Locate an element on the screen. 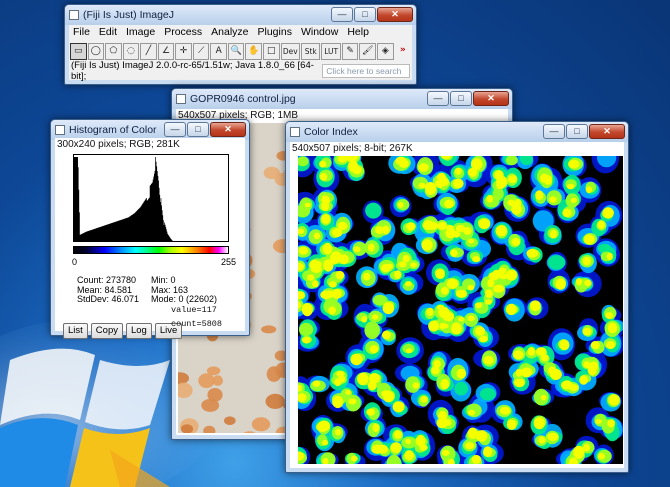 This screenshot has height=487, width=670. pencil-tool-icon: ✎ is located at coordinates (350, 51).